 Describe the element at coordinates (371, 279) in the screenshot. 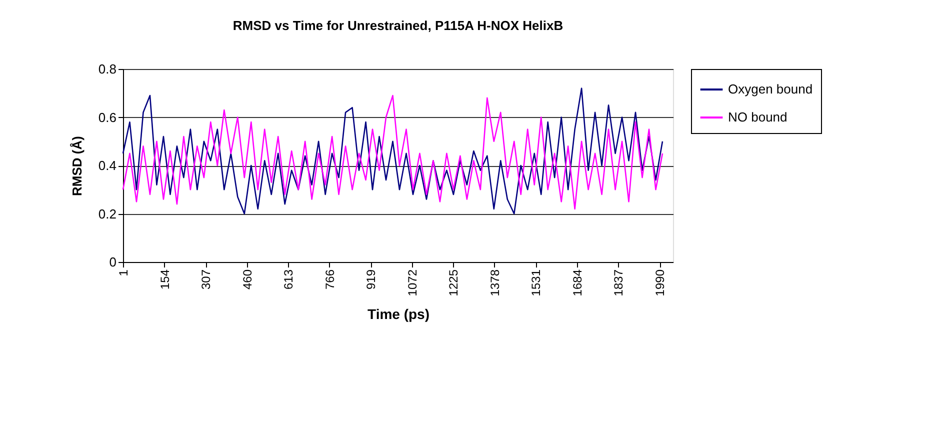

I see `x-tick-label: 919` at that location.